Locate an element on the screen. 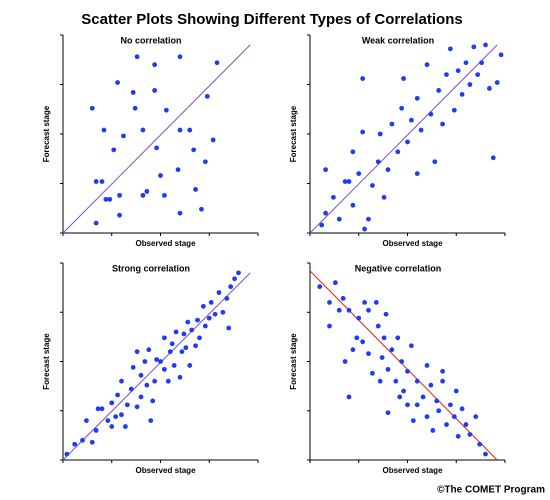 The width and height of the screenshot is (550, 500). panel-title: Negative correlation is located at coordinates (398, 268).